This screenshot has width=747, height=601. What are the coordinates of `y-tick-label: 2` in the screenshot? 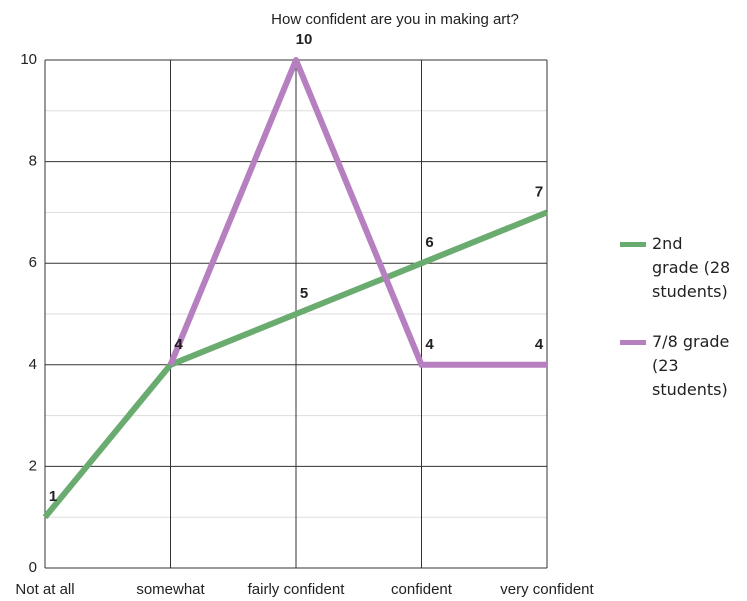 It's located at (33, 465).